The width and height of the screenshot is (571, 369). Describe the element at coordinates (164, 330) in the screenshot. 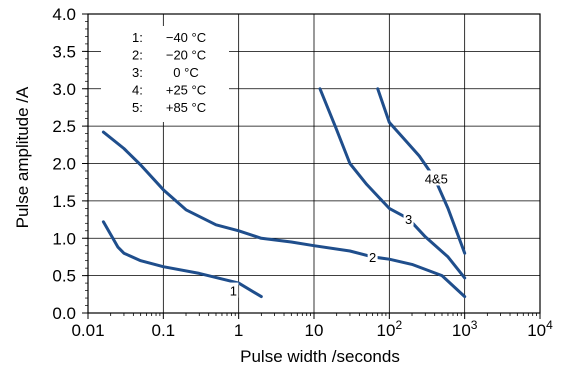

I see `x-tick-label: 0.1` at that location.